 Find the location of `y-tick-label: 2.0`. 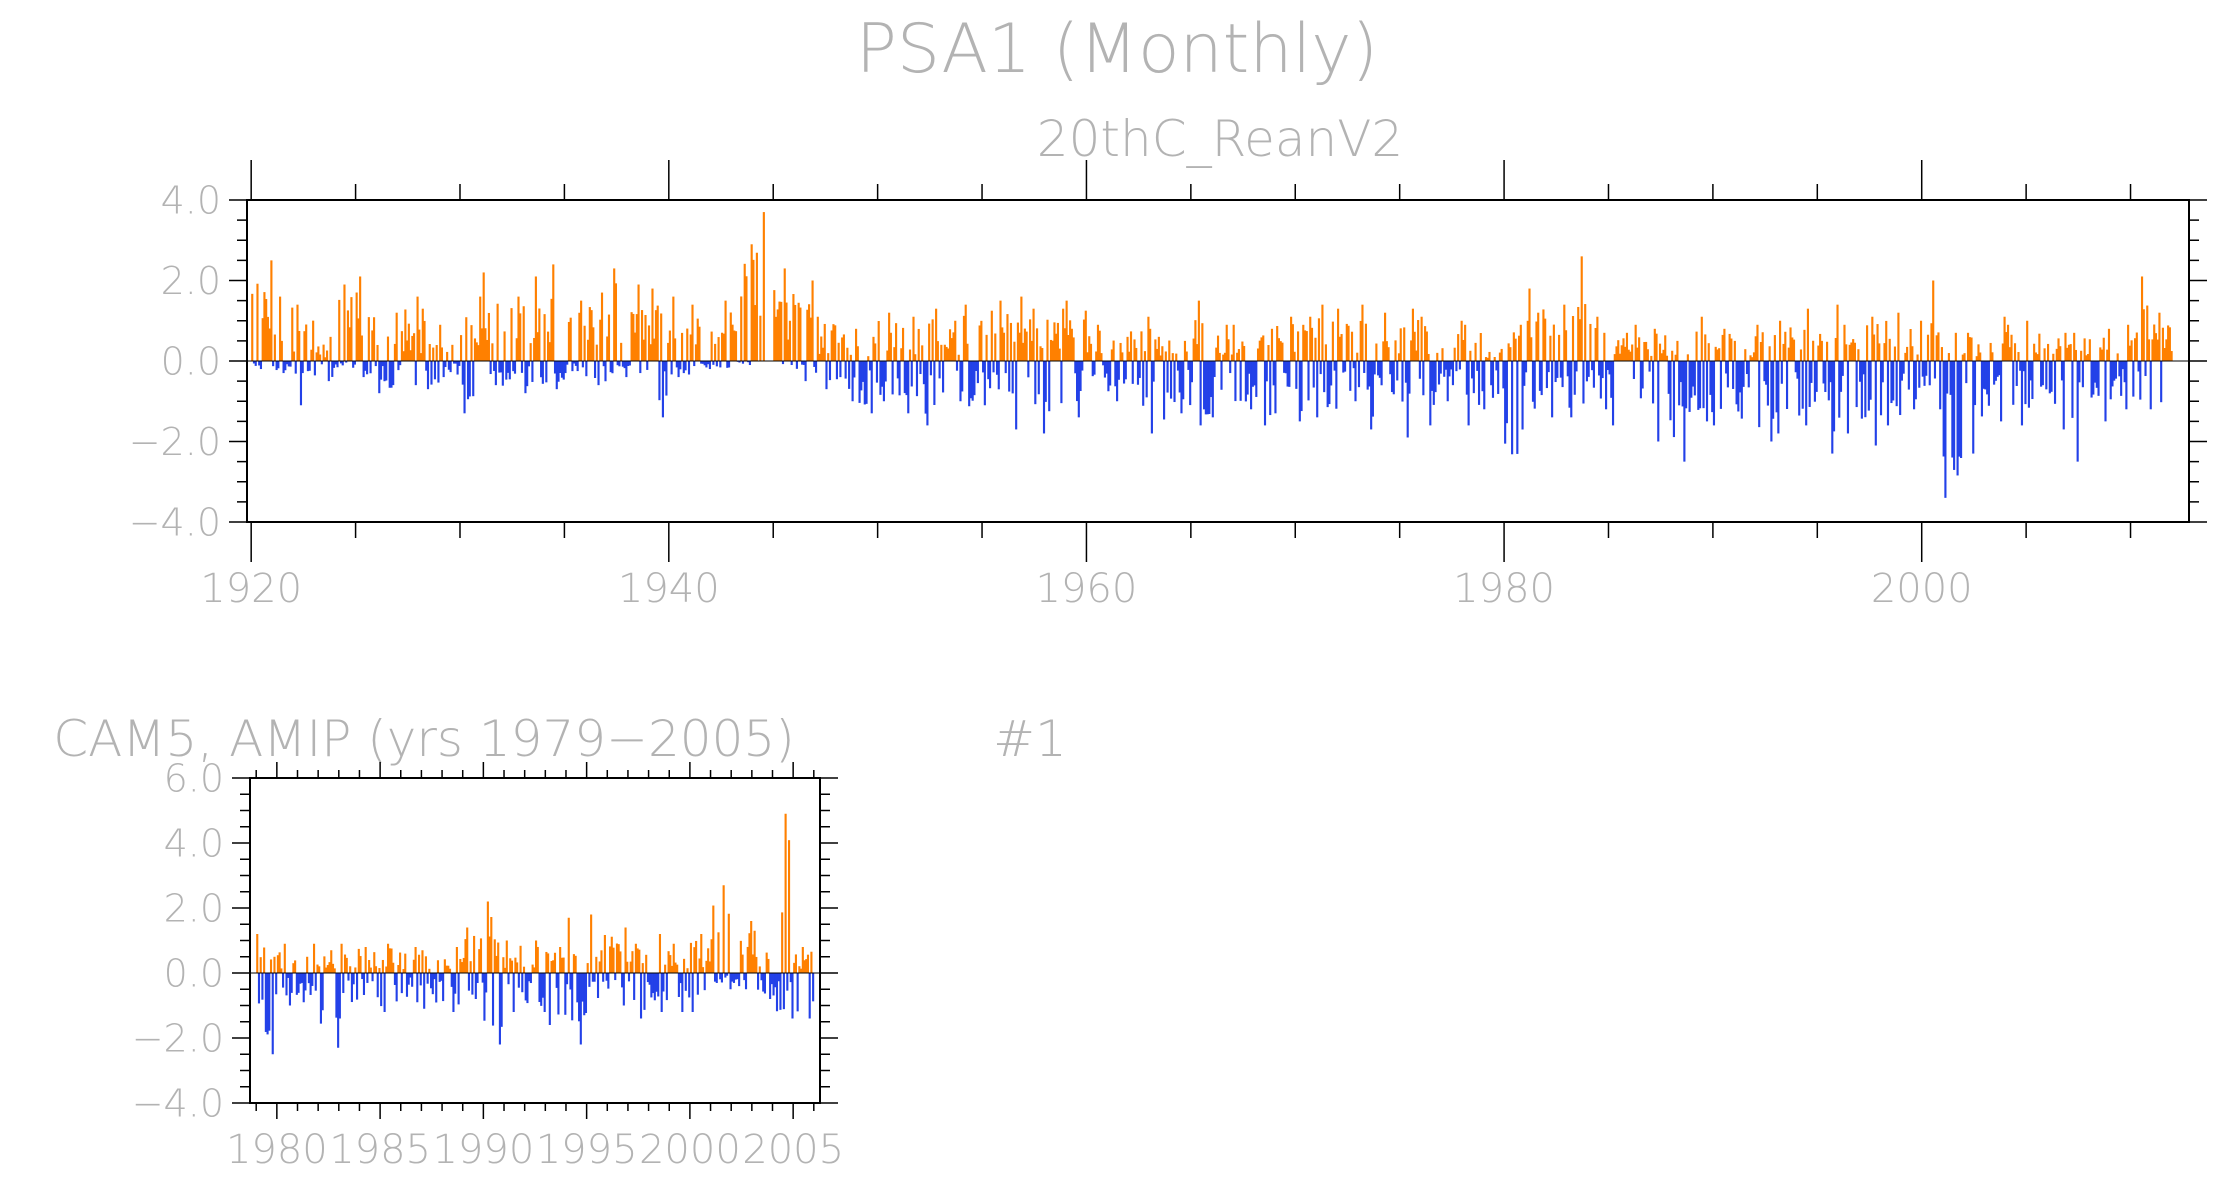

y-tick-label: 2.0 is located at coordinates (194, 909).